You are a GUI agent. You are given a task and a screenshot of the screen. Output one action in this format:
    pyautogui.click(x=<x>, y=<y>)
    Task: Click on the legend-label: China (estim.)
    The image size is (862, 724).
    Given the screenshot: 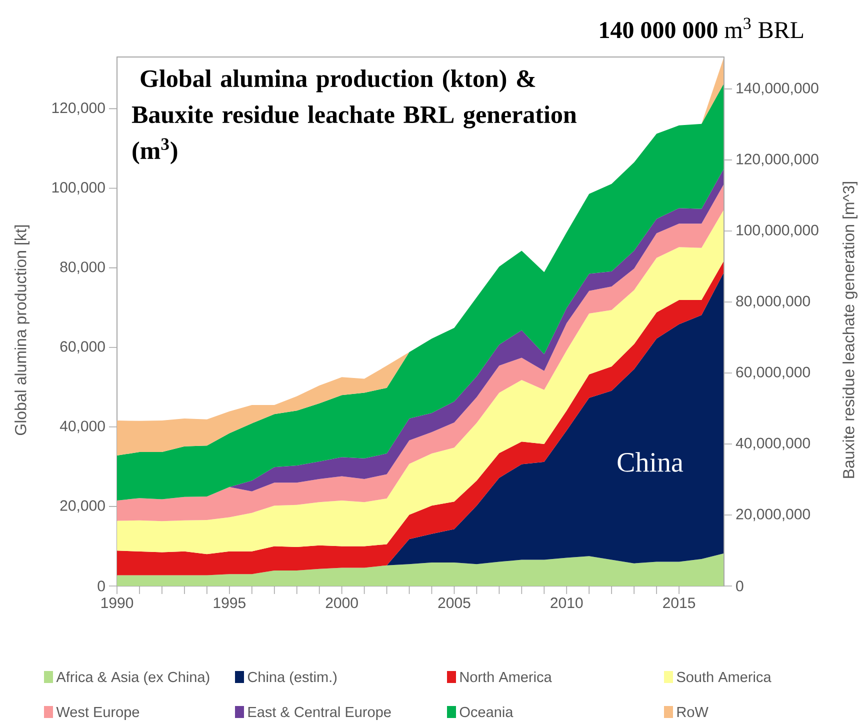 What is the action you would take?
    pyautogui.click(x=292, y=678)
    